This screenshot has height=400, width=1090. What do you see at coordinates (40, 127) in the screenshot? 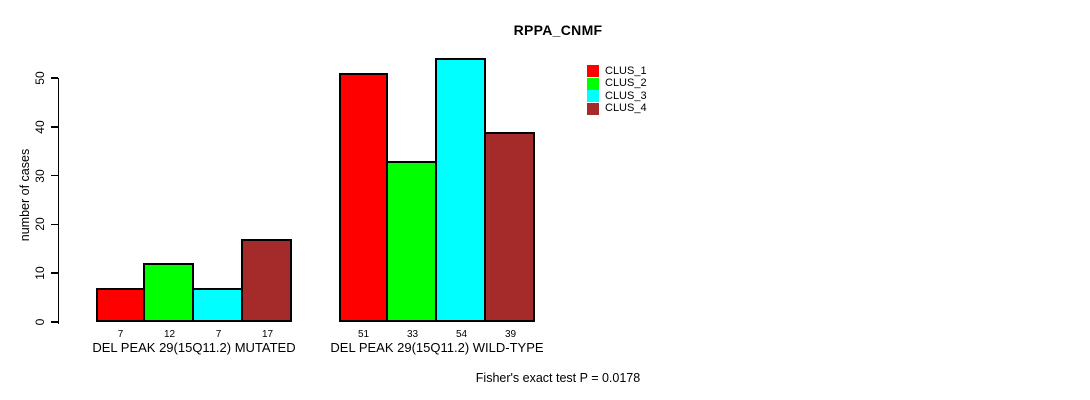
I see `y-tick-label: 40` at bounding box center [40, 127].